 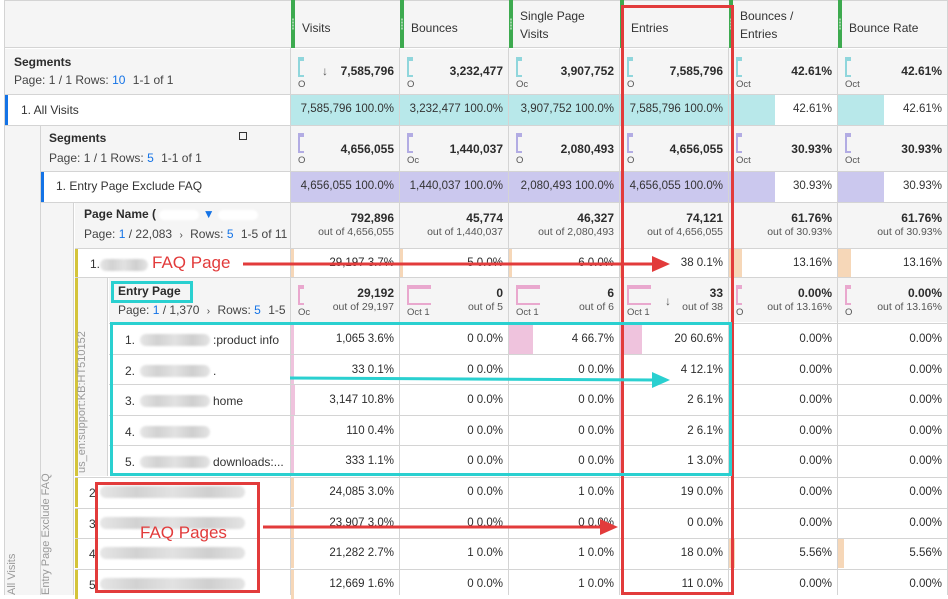 I want to click on rows-selector: 10, so click(x=119, y=80).